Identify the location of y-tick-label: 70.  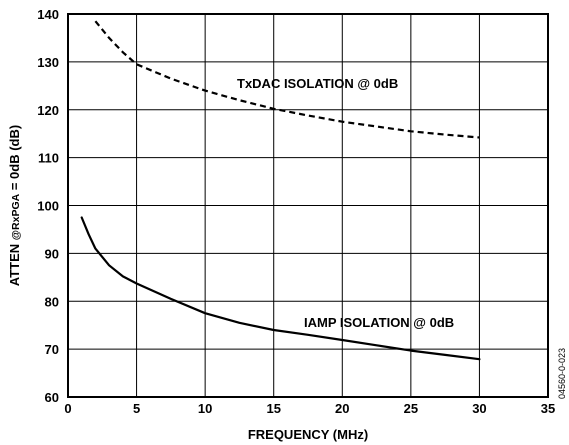
(52, 349).